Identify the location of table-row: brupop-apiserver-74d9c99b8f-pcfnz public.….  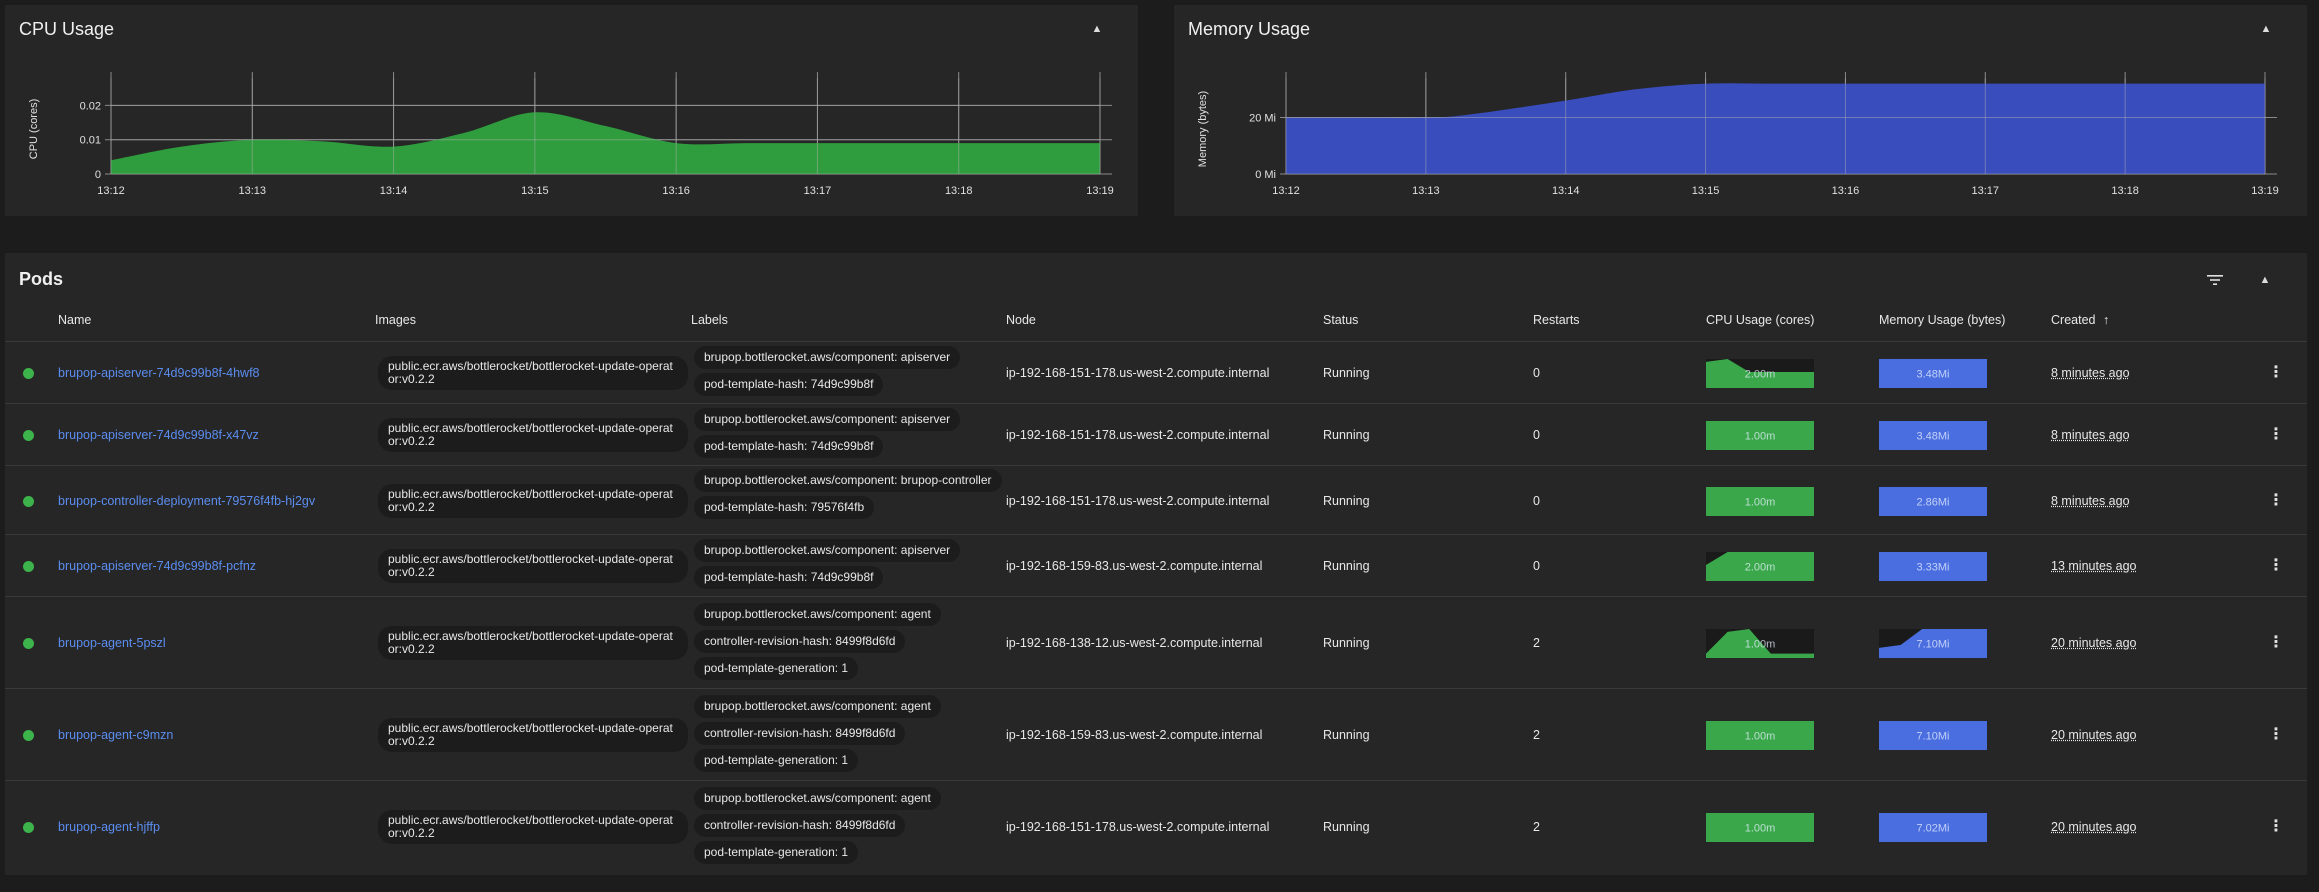
(1156, 565).